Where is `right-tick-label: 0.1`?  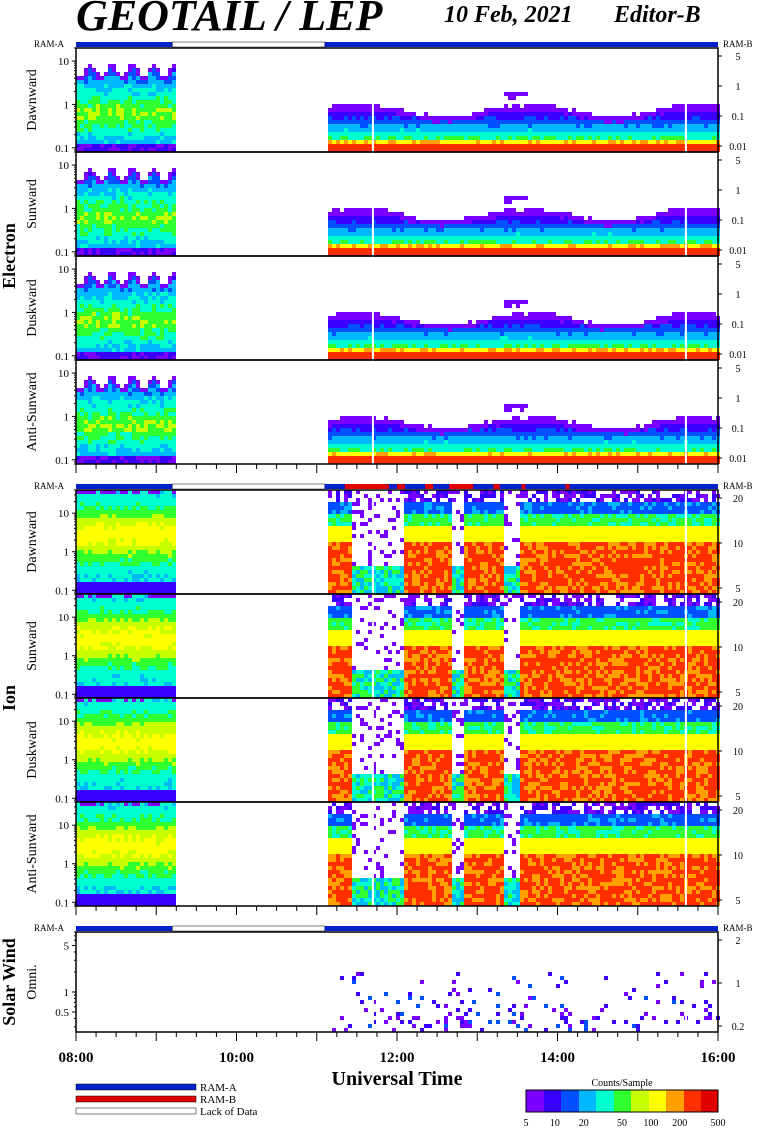
right-tick-label: 0.1 is located at coordinates (738, 221).